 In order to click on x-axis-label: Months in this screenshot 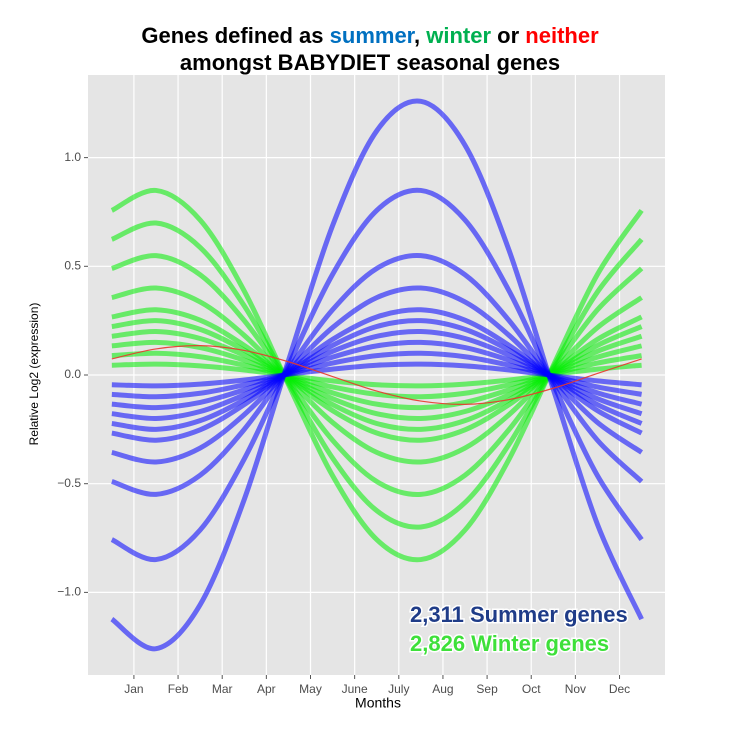, I will do `click(378, 703)`.